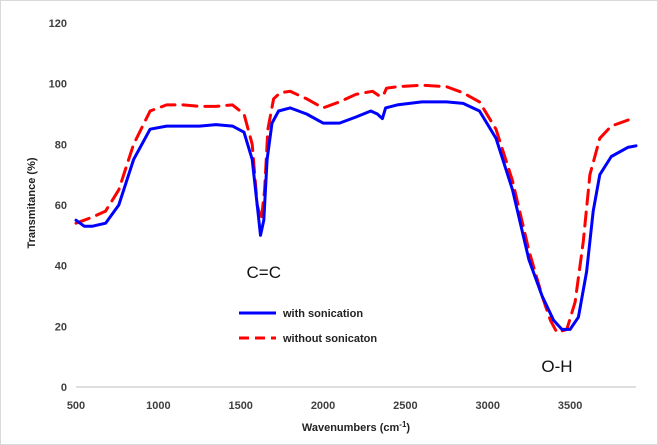 The width and height of the screenshot is (658, 445). Describe the element at coordinates (32, 202) in the screenshot. I see `y-axis-title: Transmitance (%)` at that location.